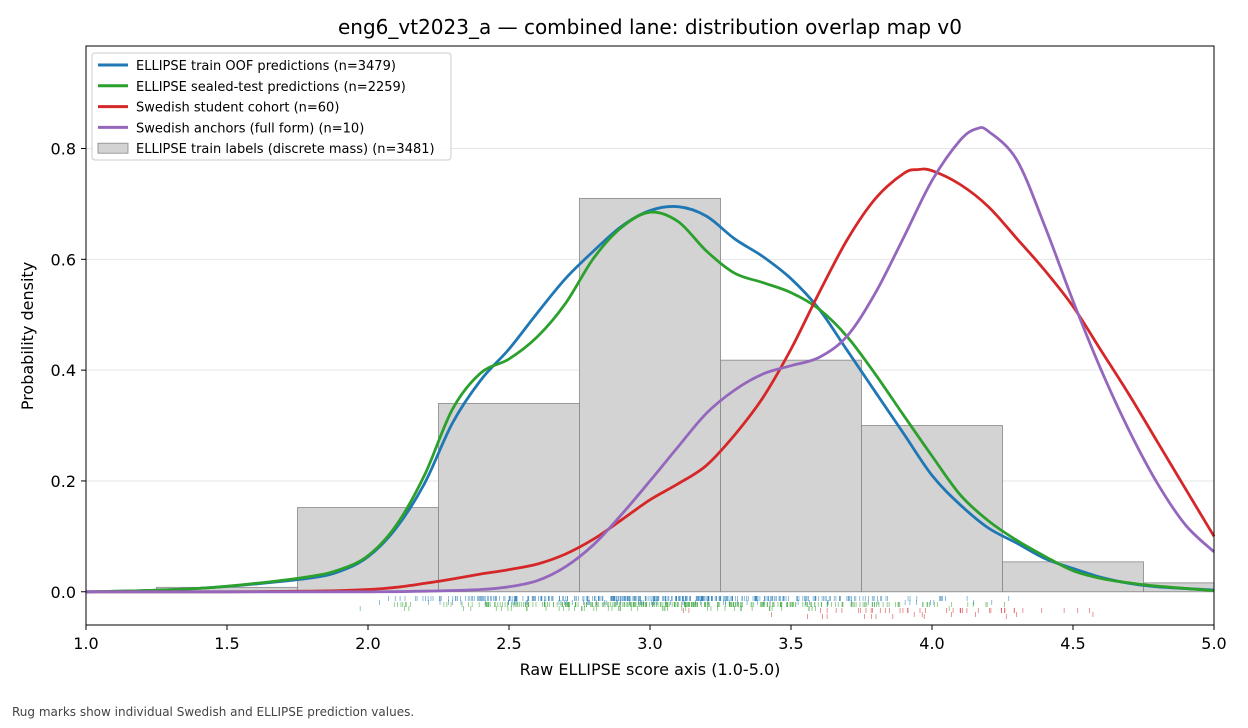 This screenshot has height=728, width=1248. Describe the element at coordinates (650, 669) in the screenshot. I see `x-axis-label: Raw ELLIPSE score axis (1.0-5.0)` at that location.